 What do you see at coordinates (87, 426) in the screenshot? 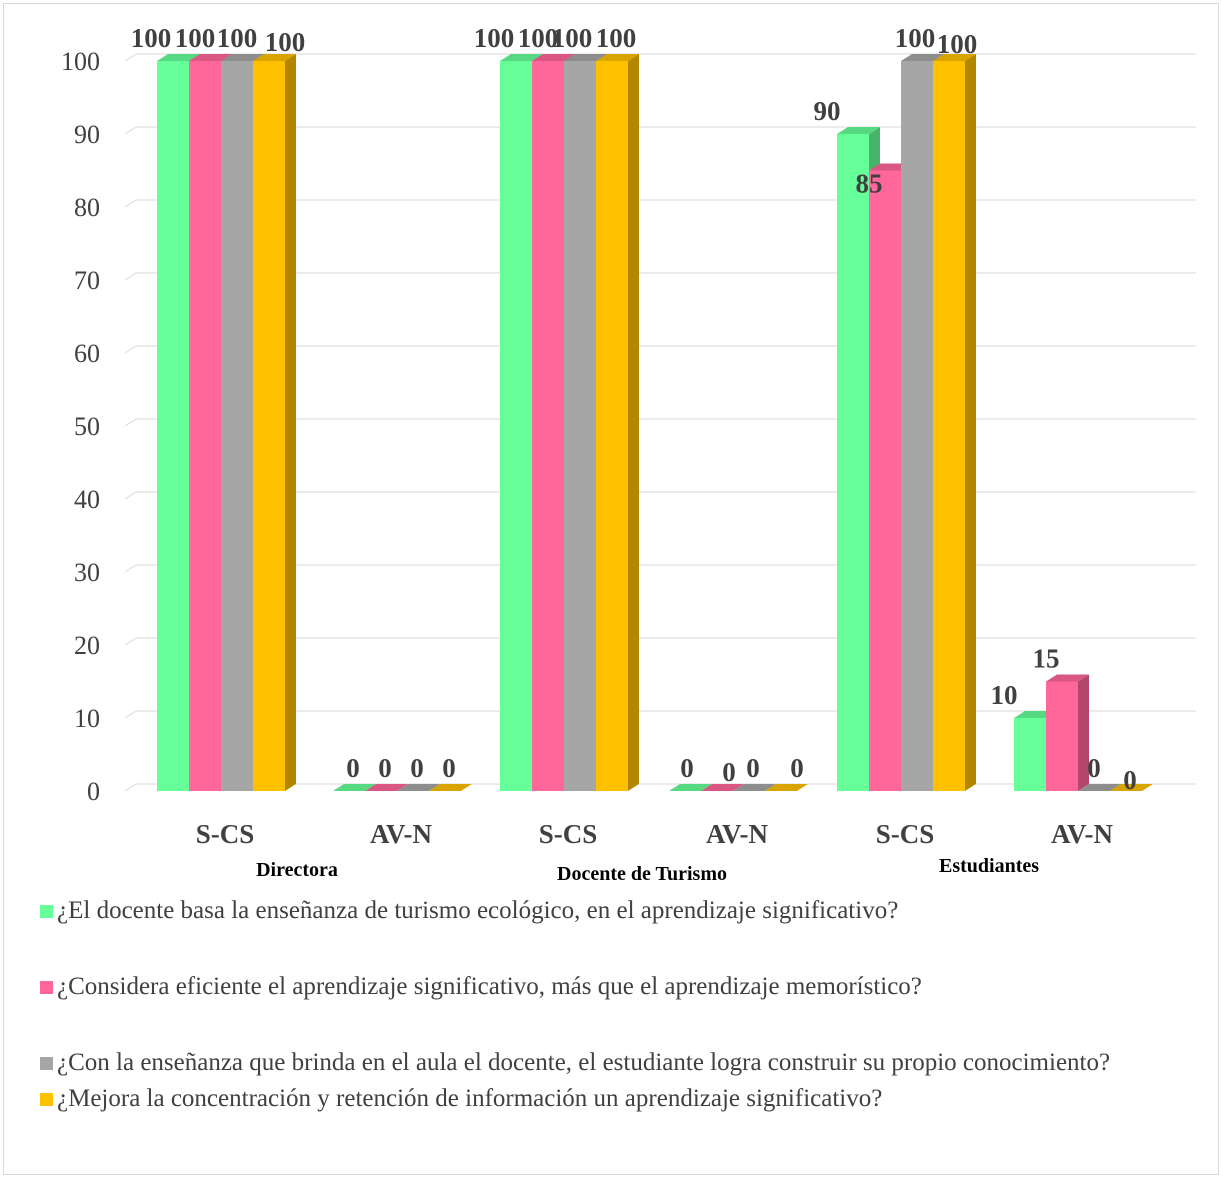
I see `y-tick-label: 50` at bounding box center [87, 426].